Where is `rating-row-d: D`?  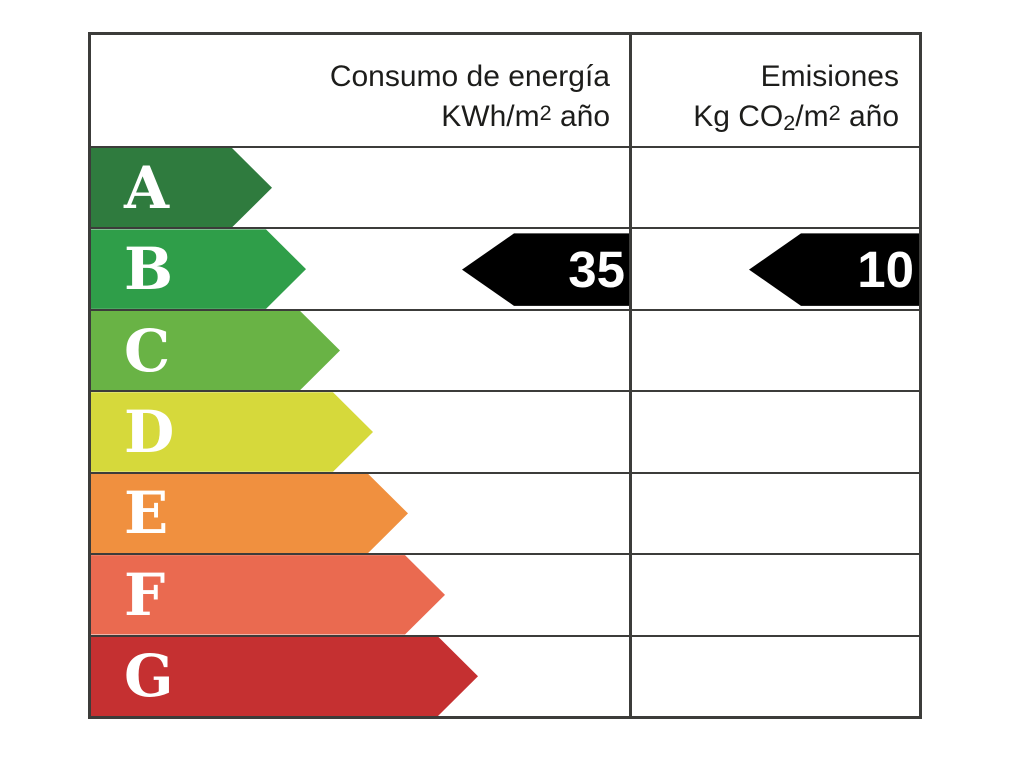
rating-row-d: D is located at coordinates (505, 433).